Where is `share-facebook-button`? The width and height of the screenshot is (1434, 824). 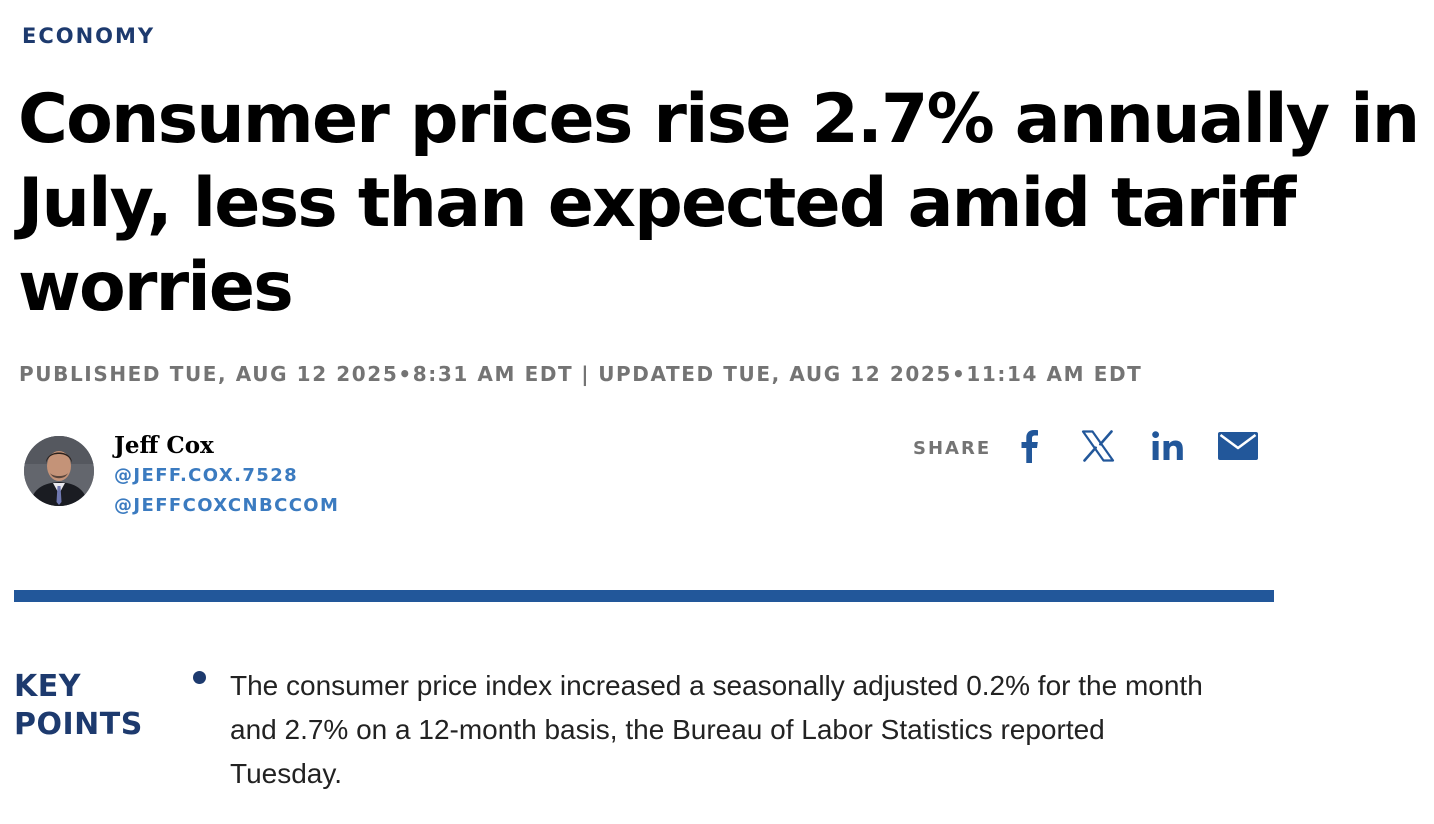
share-facebook-button is located at coordinates (1029, 446).